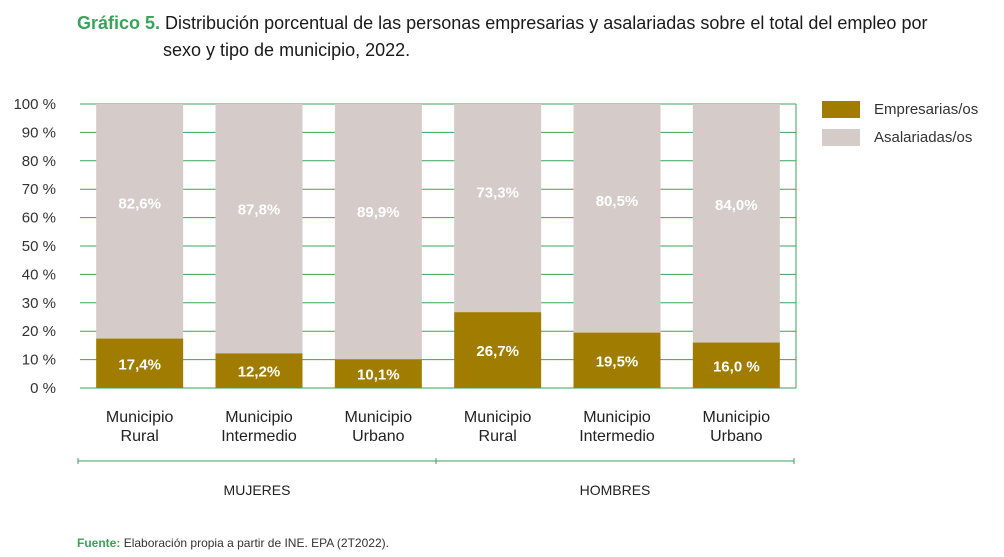 The width and height of the screenshot is (1004, 557). I want to click on y-tick-label: 20 %, so click(39, 331).